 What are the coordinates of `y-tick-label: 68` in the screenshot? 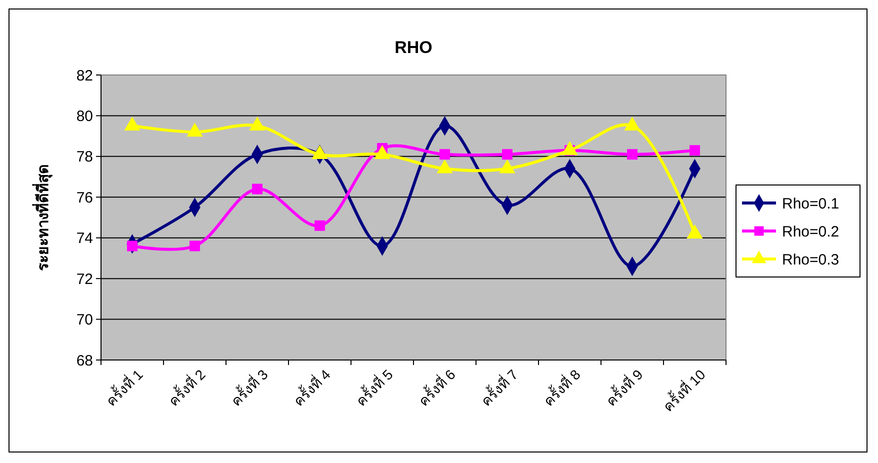 It's located at (84, 361).